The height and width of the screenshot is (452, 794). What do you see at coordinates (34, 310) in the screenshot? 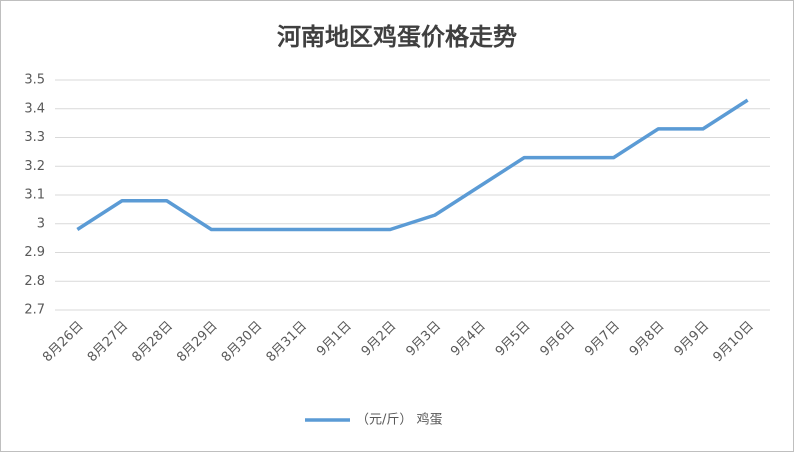
I see `y-tick-label: 2.7` at bounding box center [34, 310].